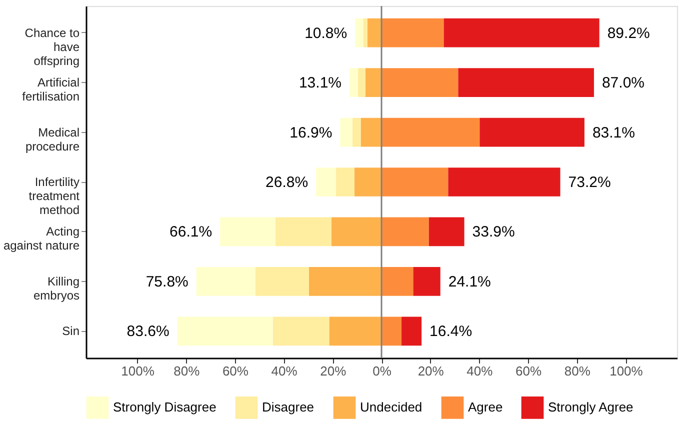 Image resolution: width=679 pixels, height=424 pixels. I want to click on y-tick-label: Acting against nature, so click(41, 238).